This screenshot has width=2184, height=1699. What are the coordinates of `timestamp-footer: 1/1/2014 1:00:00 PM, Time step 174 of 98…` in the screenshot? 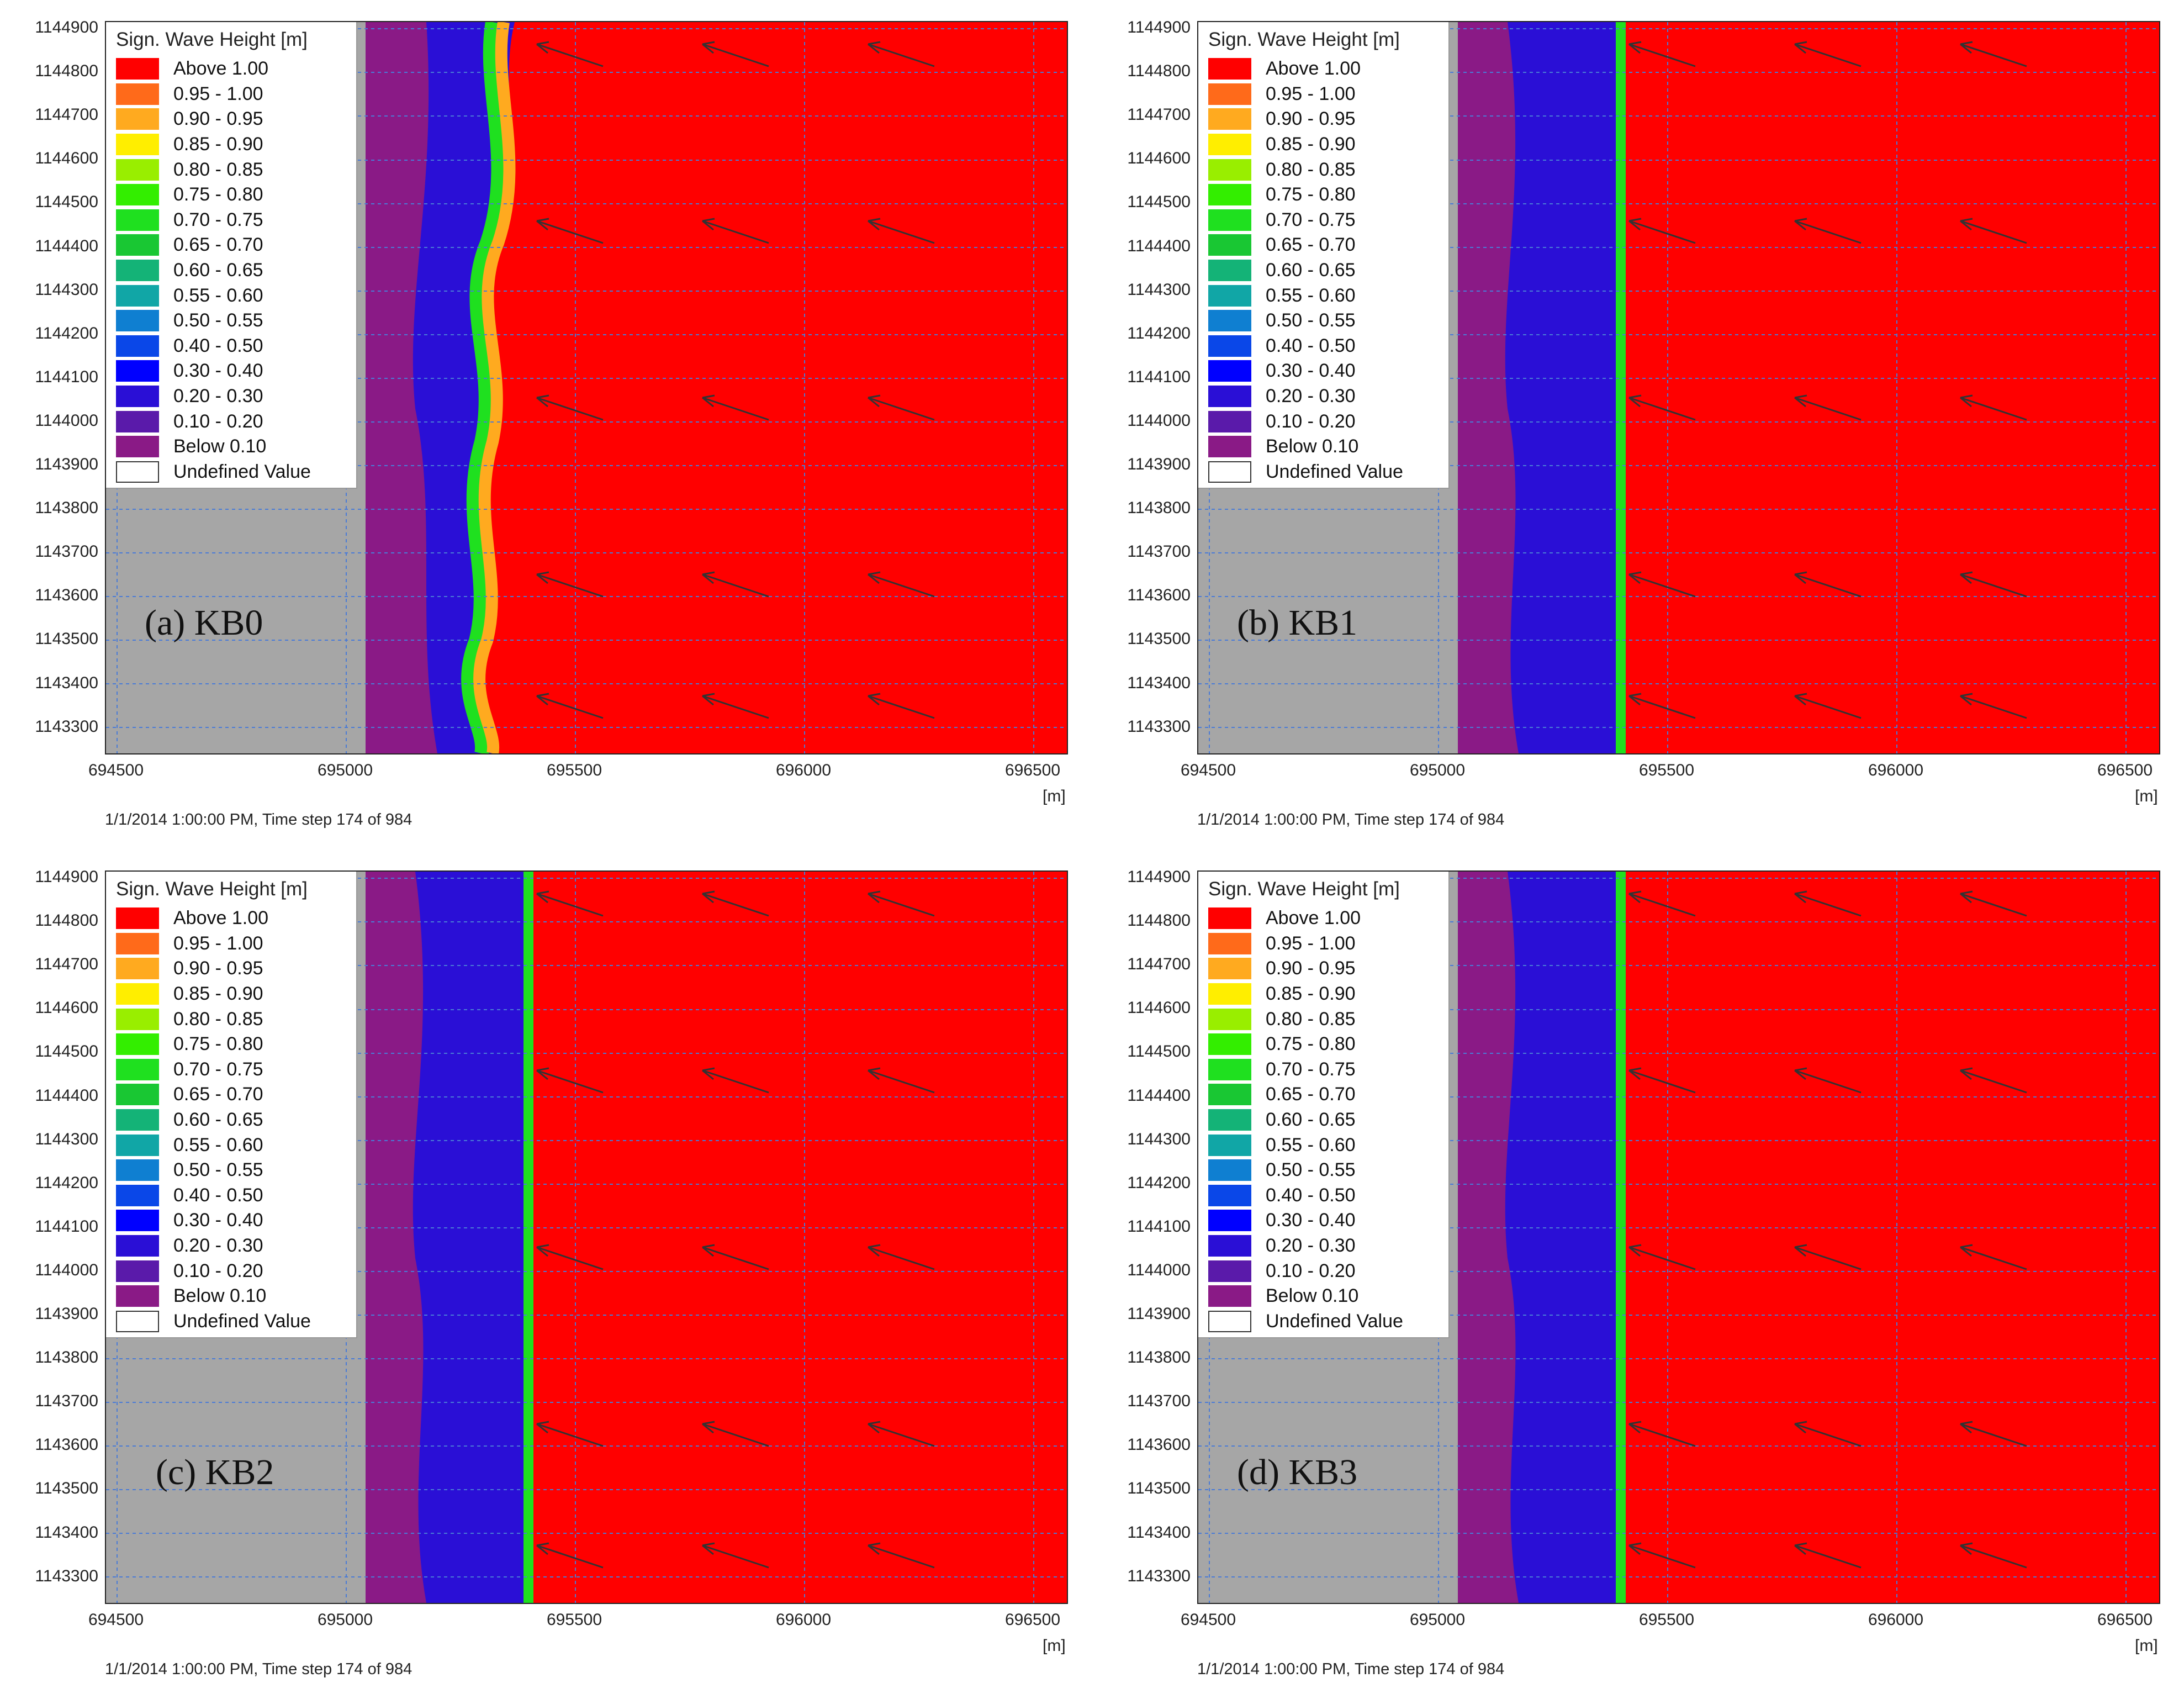 It's located at (1351, 820).